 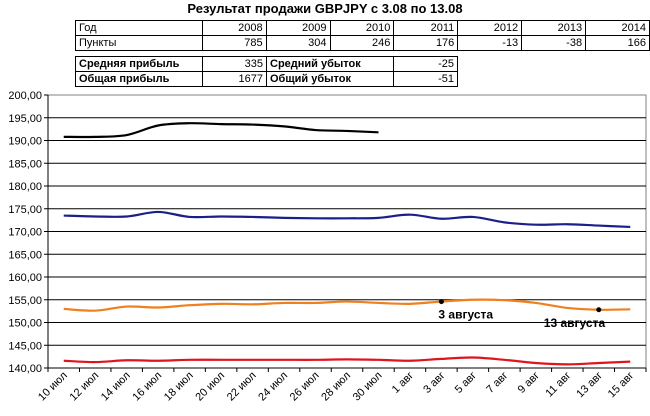 What do you see at coordinates (575, 323) in the screenshot?
I see `annotation-label: 13 августа` at bounding box center [575, 323].